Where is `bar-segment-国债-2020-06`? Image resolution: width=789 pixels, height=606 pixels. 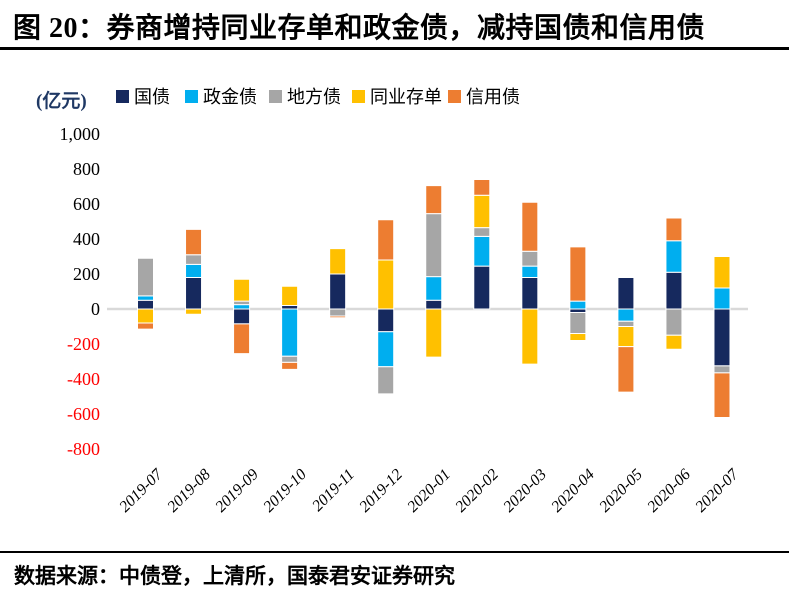
bar-segment-国债-2020-06 is located at coordinates (674, 290).